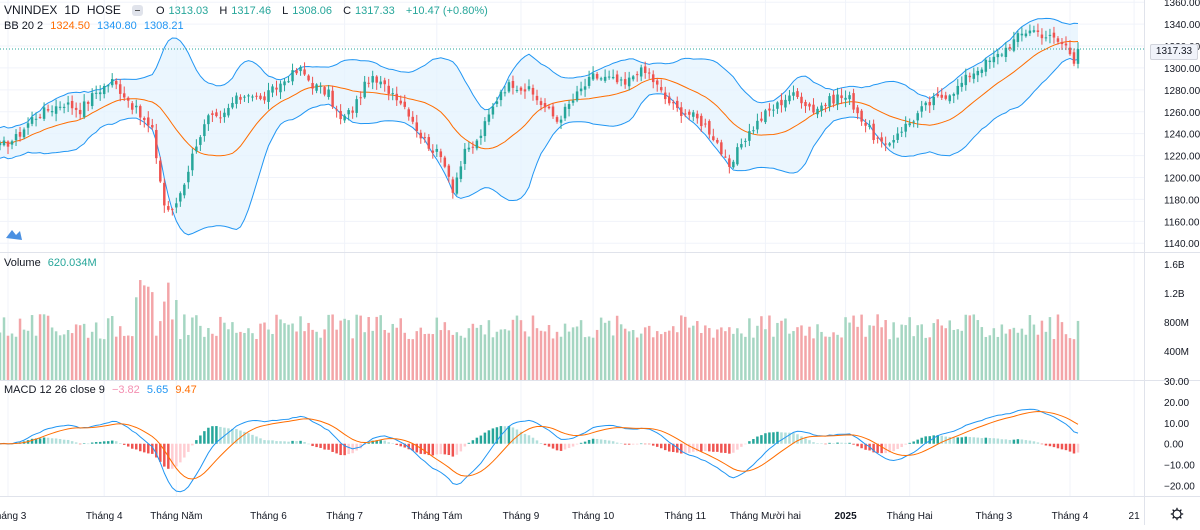 This screenshot has height=530, width=1200. Describe the element at coordinates (539, 445) in the screenshot. I see `signal-line` at that location.